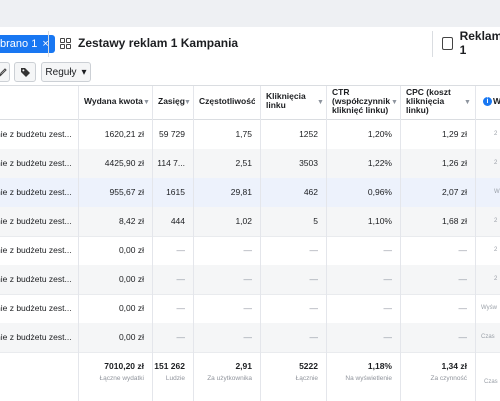  I want to click on close-icon: ×, so click(45, 44).